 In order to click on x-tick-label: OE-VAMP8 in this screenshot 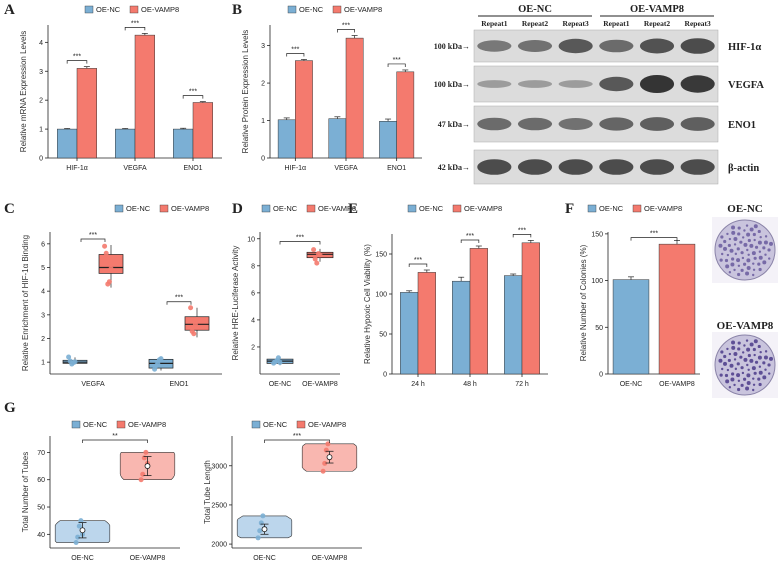, I will do `click(148, 558)`.